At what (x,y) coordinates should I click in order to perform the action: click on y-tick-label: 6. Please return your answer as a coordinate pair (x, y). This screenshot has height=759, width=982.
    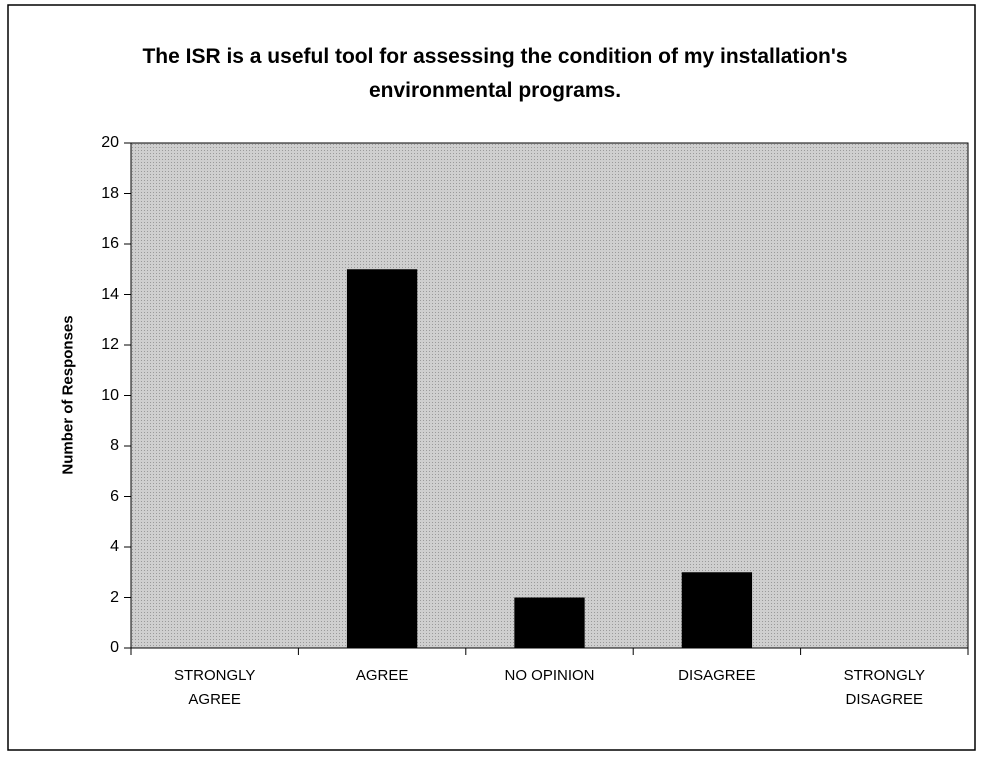
    Looking at the image, I should click on (114, 496).